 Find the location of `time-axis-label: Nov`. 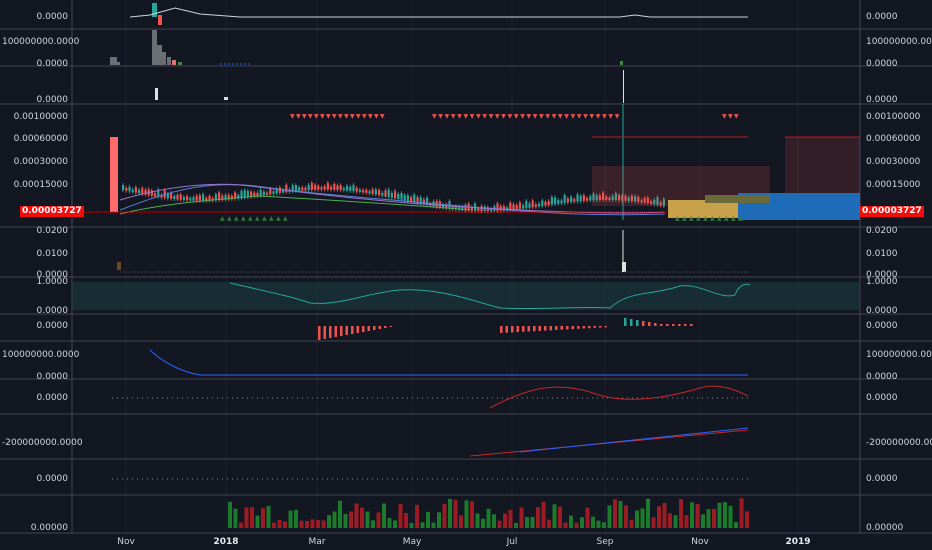

time-axis-label: Nov is located at coordinates (126, 542).